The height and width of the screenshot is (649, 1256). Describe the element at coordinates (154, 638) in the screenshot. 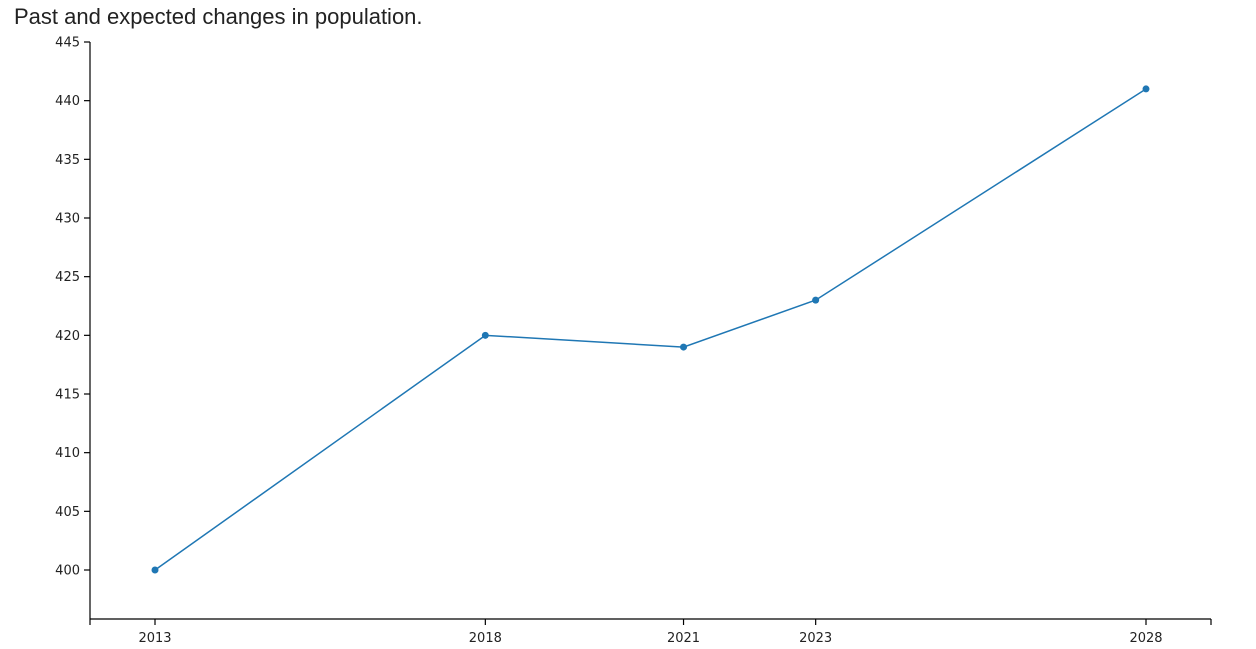

I see `x-tick-label: 2013` at that location.